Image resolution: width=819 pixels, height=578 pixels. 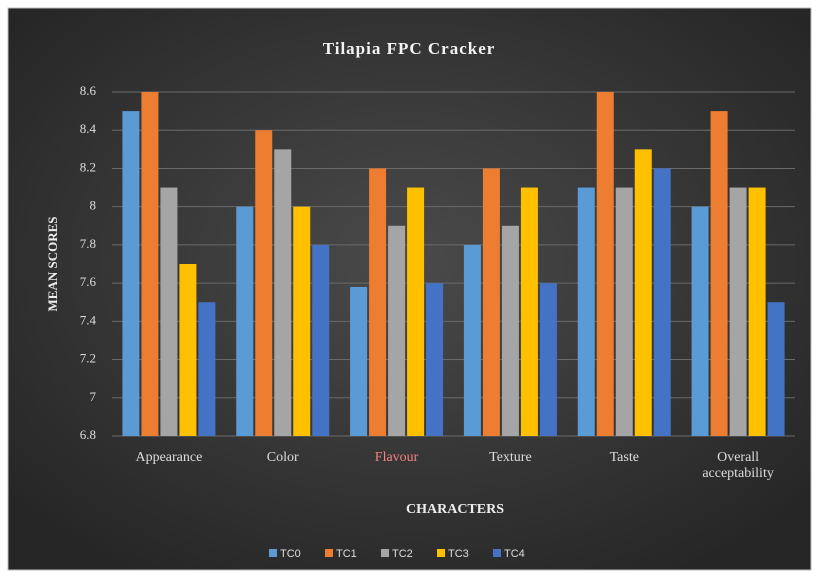 What do you see at coordinates (738, 465) in the screenshot?
I see `x-tick-label: Overall acceptability` at bounding box center [738, 465].